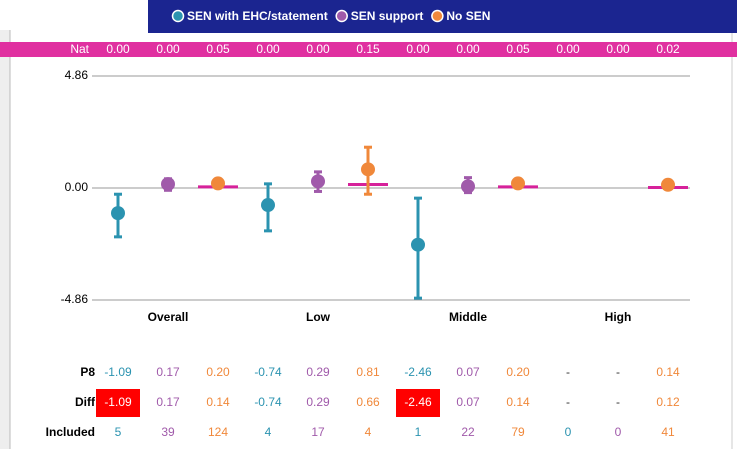 The height and width of the screenshot is (449, 737). What do you see at coordinates (387, 16) in the screenshot?
I see `legend-label: SEN support` at bounding box center [387, 16].